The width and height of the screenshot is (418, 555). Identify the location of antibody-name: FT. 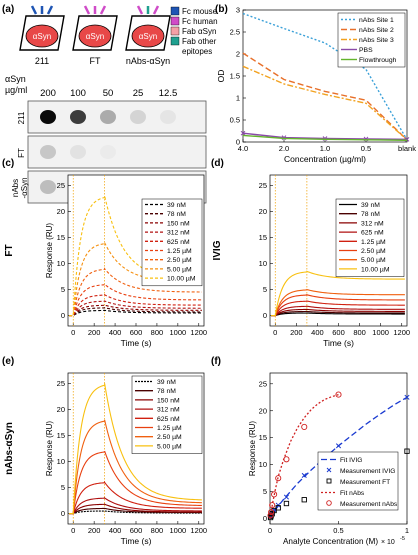
(95, 61).